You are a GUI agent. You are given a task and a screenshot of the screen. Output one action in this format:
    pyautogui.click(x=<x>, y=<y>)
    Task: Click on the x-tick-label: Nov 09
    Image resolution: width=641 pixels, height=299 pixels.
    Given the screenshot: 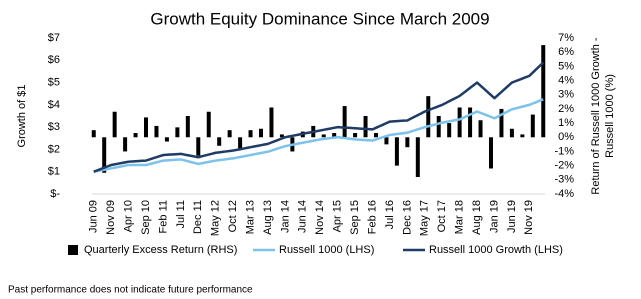 What is the action you would take?
    pyautogui.click(x=111, y=217)
    